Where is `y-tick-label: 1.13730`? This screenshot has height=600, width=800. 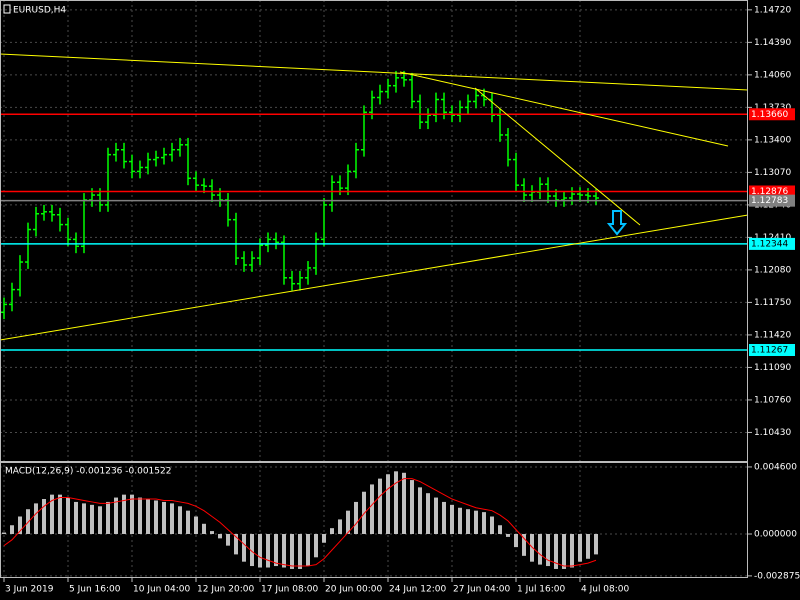 y-tick-label: 1.13730 is located at coordinates (772, 108).